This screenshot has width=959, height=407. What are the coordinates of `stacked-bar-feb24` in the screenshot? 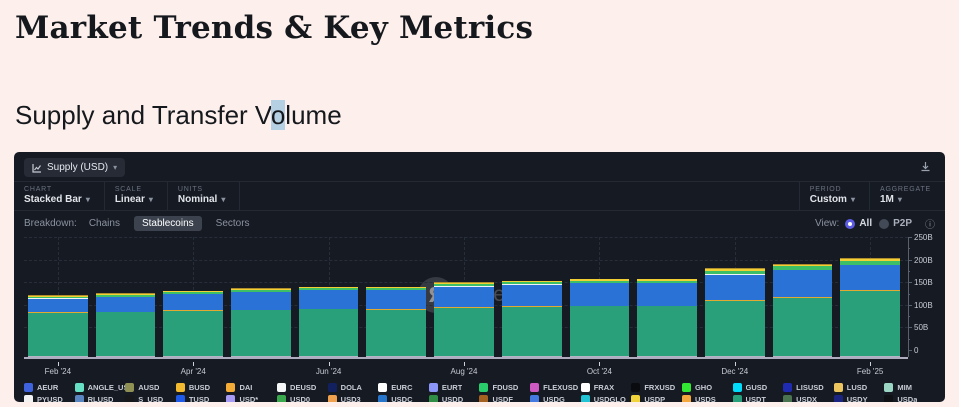 It's located at (58, 307).